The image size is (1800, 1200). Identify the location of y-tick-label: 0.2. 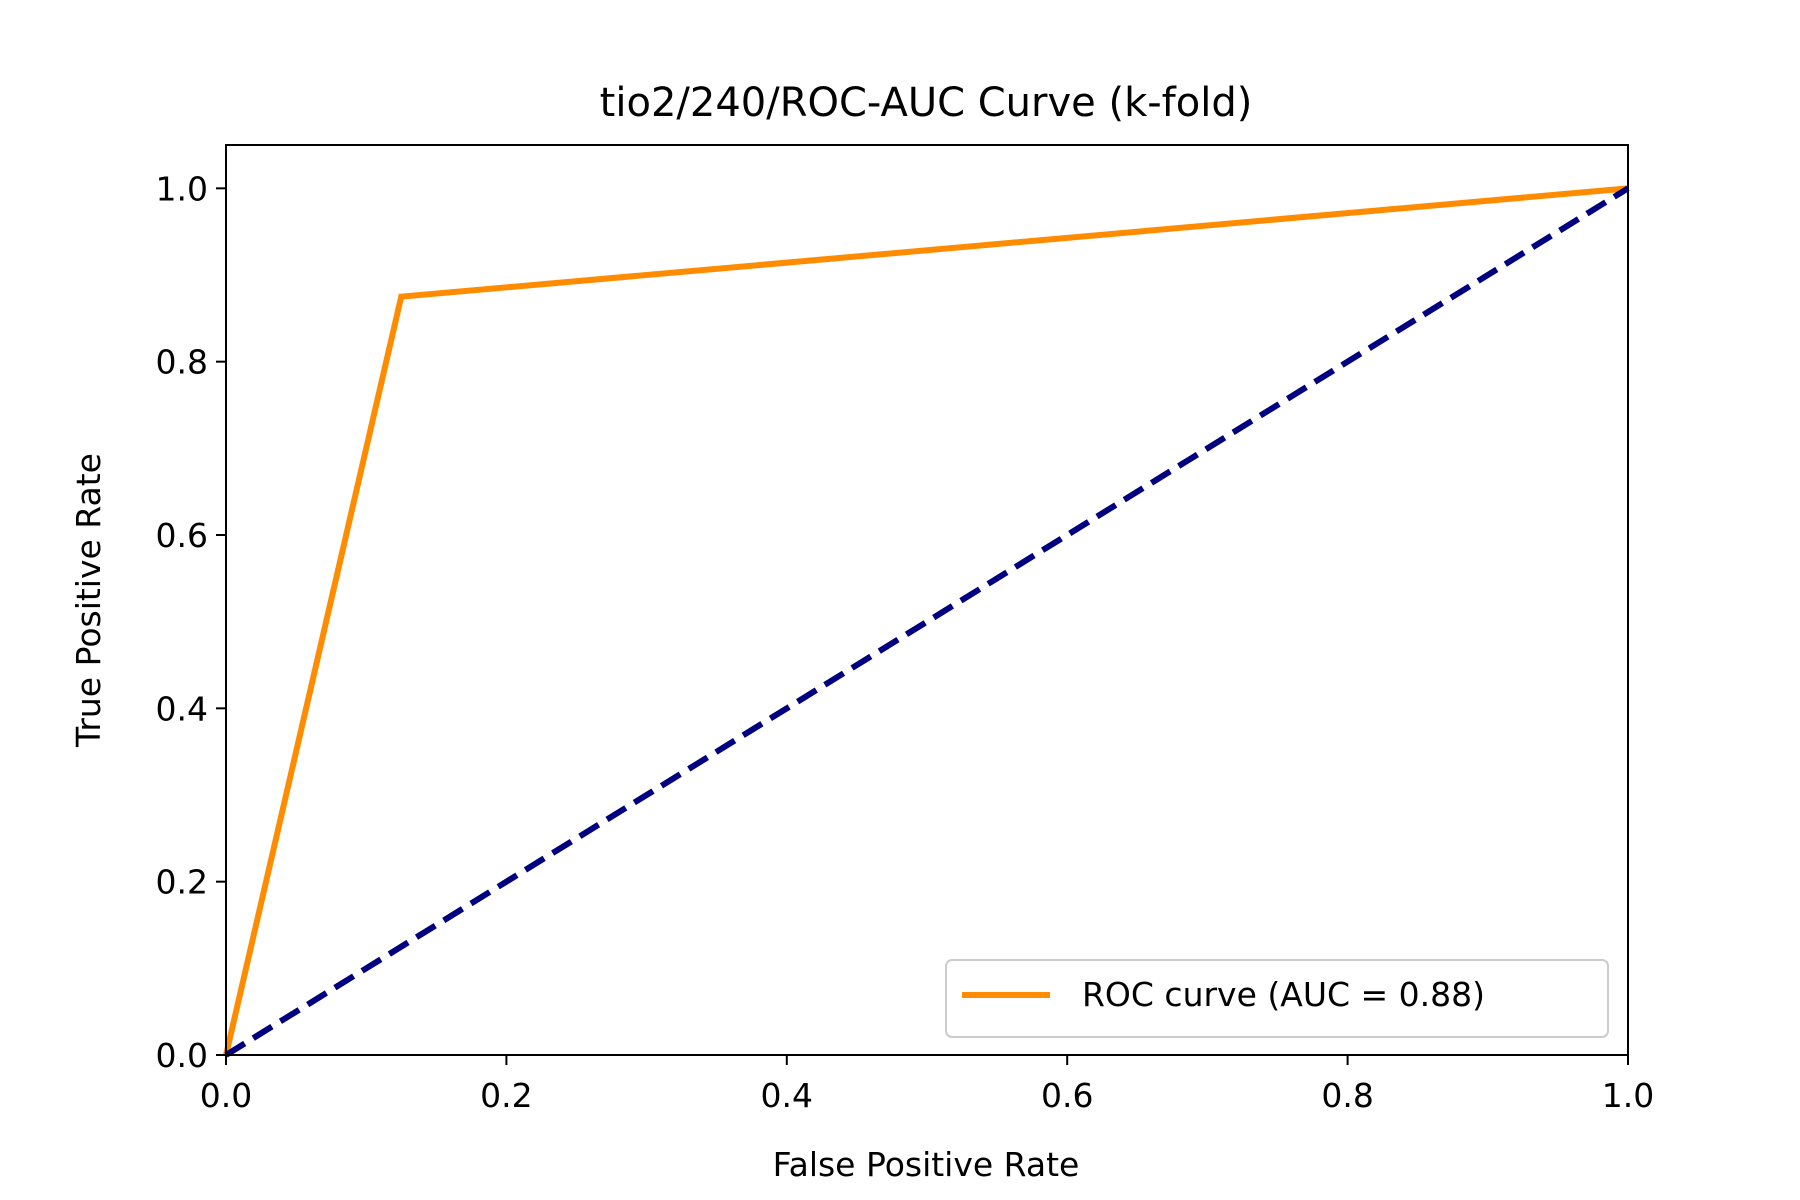
(182, 882).